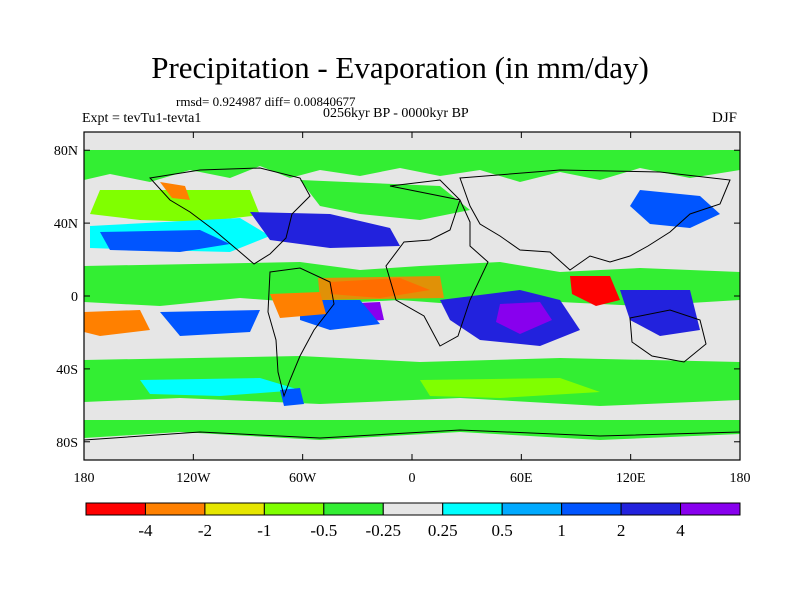  I want to click on experiment-label: Expt = tevTu1-tevta1, so click(142, 118).